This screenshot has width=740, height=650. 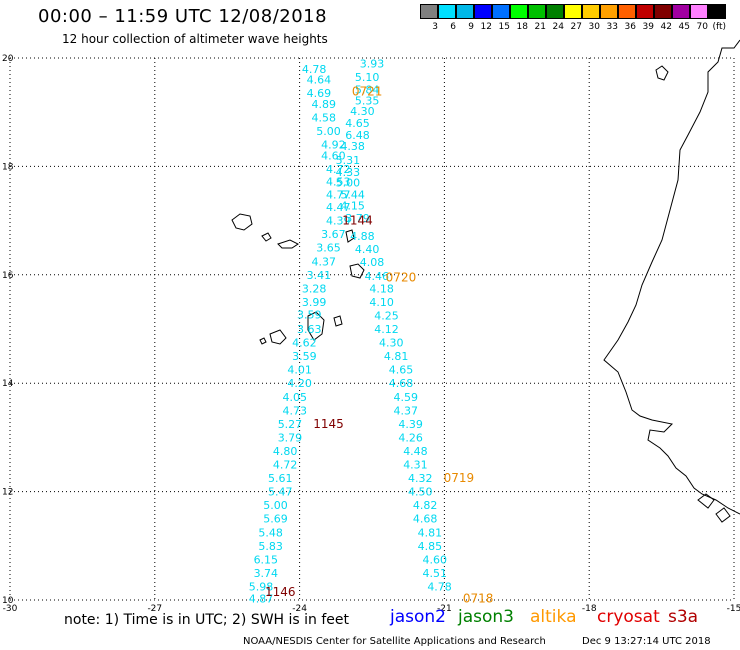 I want to click on wave-height-point: 4.89, so click(x=323, y=104).